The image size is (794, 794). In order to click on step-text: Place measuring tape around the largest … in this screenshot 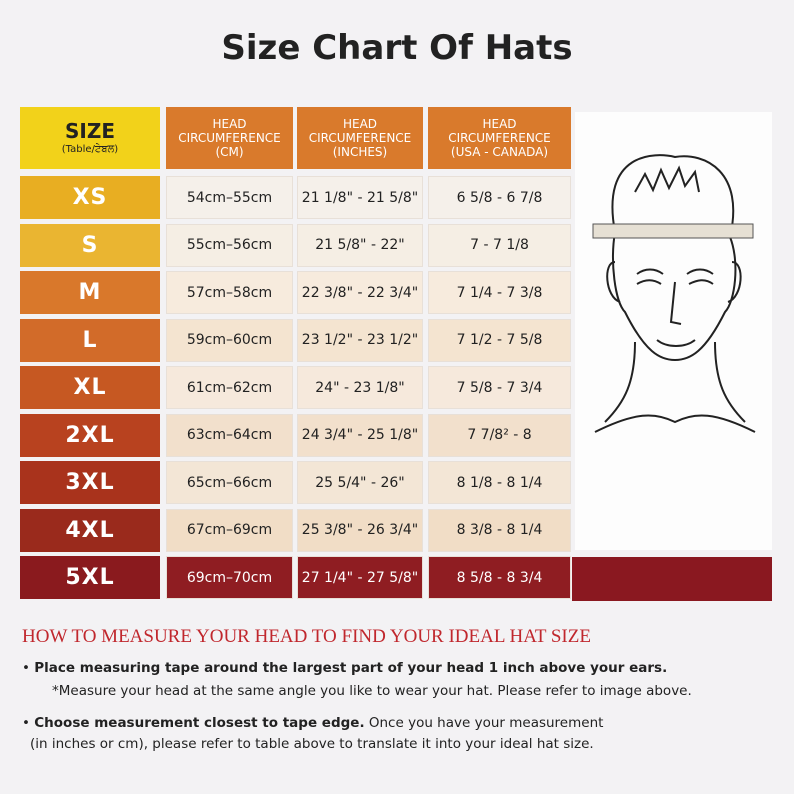, I will do `click(351, 668)`.